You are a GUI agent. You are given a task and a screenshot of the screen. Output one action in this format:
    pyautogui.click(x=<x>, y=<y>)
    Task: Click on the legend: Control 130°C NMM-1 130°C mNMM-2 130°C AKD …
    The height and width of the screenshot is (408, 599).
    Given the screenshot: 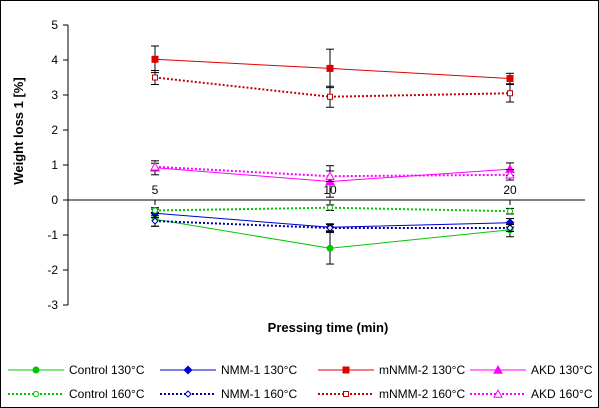 What is the action you would take?
    pyautogui.click(x=300, y=382)
    